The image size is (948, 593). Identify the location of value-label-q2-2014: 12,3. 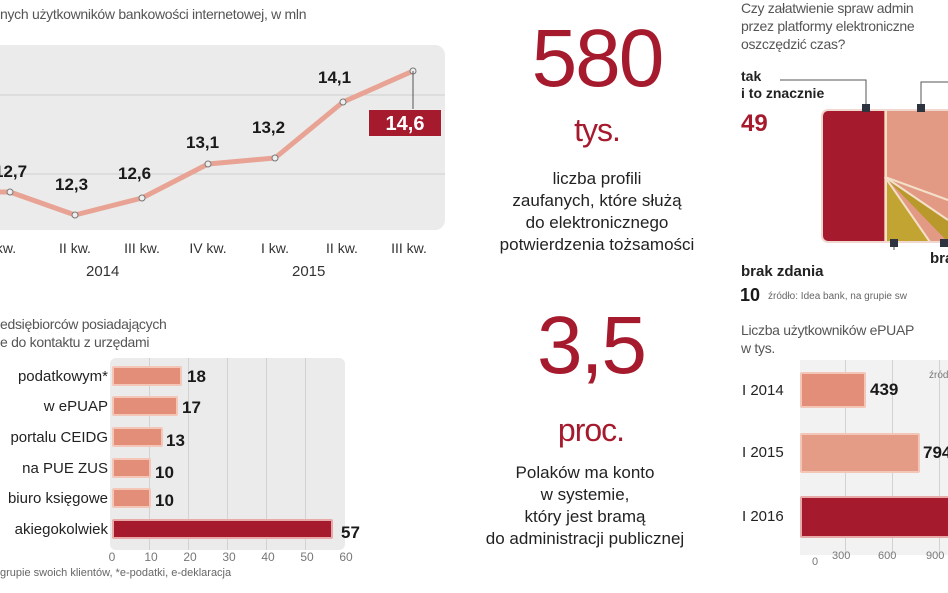
(72, 184).